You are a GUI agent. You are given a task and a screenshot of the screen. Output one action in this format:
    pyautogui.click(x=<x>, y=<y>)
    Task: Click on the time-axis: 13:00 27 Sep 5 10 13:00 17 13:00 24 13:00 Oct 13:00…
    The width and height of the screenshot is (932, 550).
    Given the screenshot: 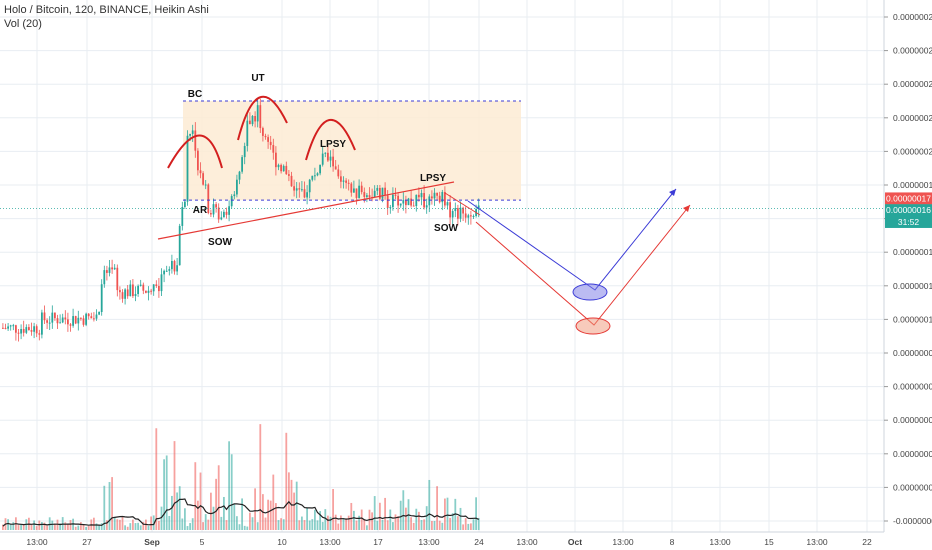 What is the action you would take?
    pyautogui.click(x=442, y=539)
    